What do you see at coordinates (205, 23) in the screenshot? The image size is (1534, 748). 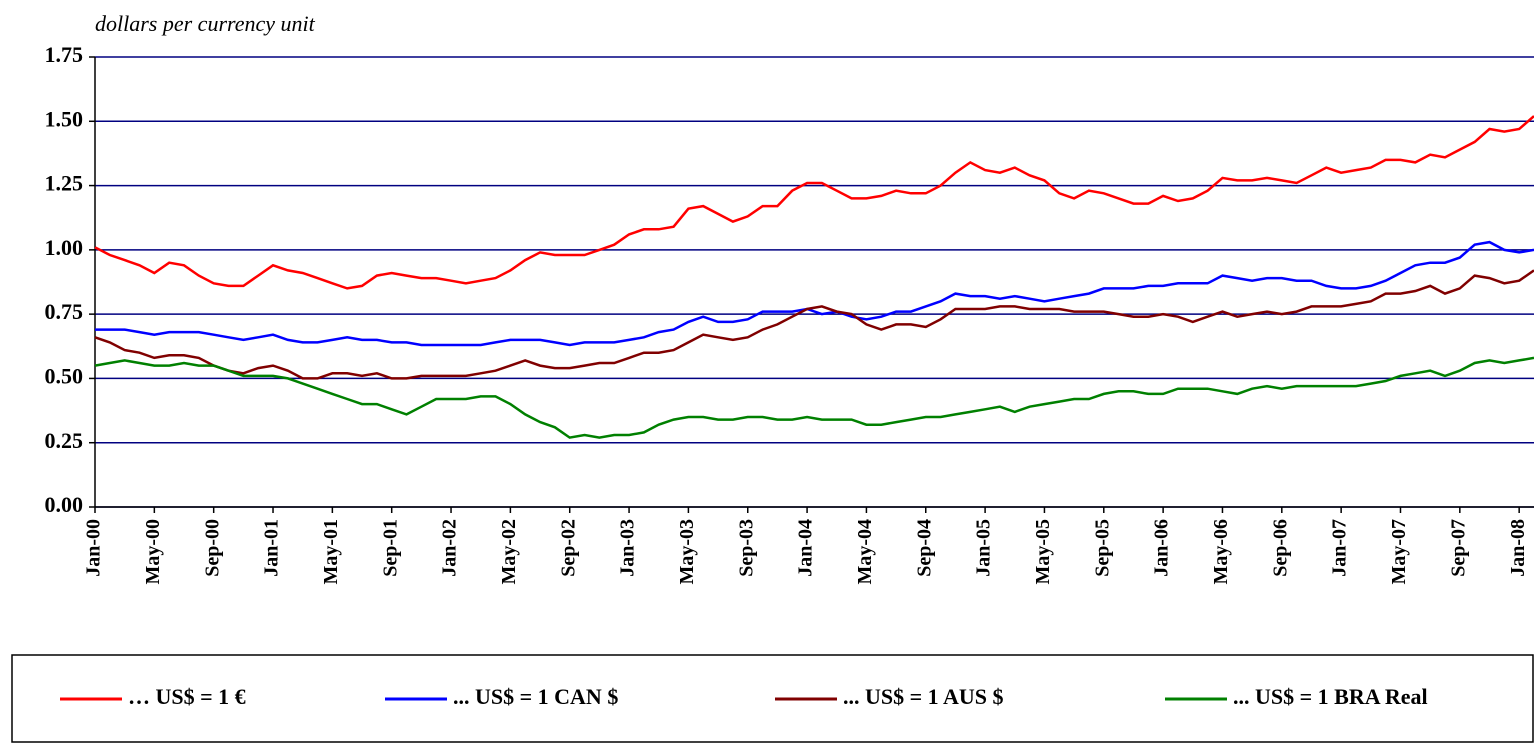 I see `y-axis-label: dollars per currency unit` at bounding box center [205, 23].